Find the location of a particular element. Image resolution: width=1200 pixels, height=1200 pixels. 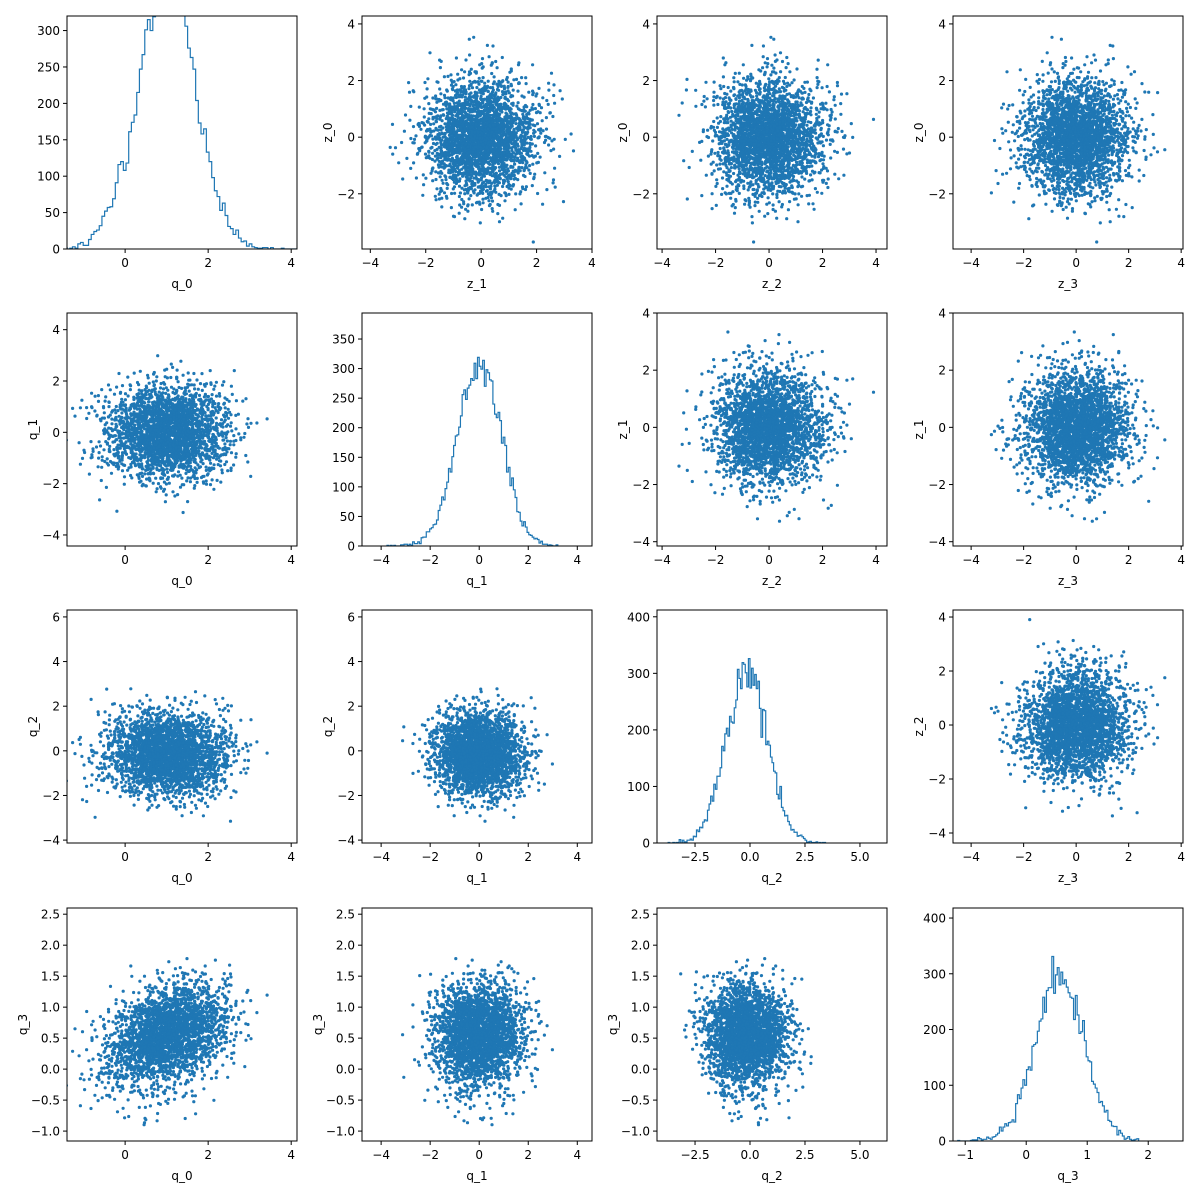

x-tick-label: 0 is located at coordinates (125, 263).